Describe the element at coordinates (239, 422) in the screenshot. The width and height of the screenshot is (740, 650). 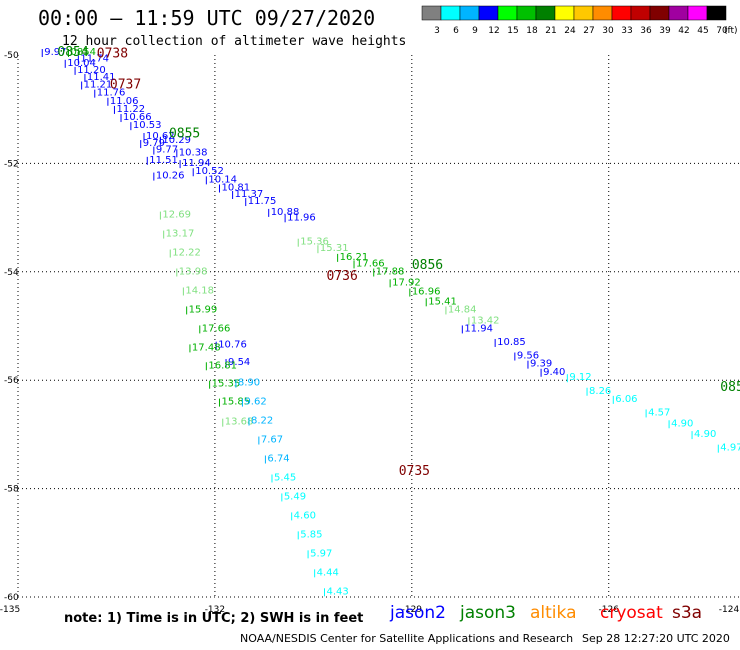
I see `jason3-point-value: 13.68` at that location.